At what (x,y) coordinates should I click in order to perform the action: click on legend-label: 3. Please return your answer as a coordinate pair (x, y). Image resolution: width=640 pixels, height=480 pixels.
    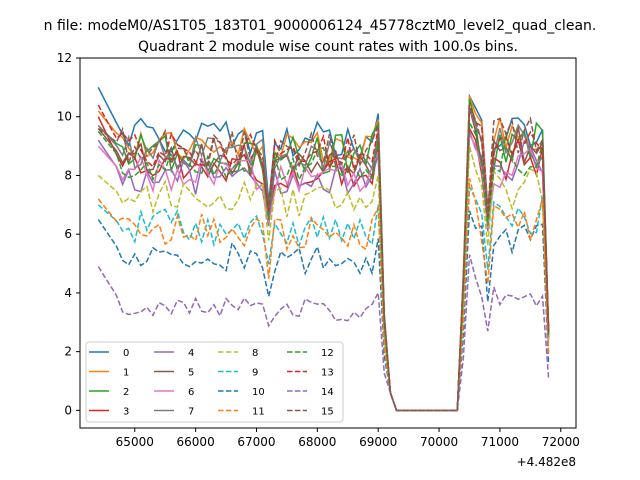
    Looking at the image, I should click on (126, 412).